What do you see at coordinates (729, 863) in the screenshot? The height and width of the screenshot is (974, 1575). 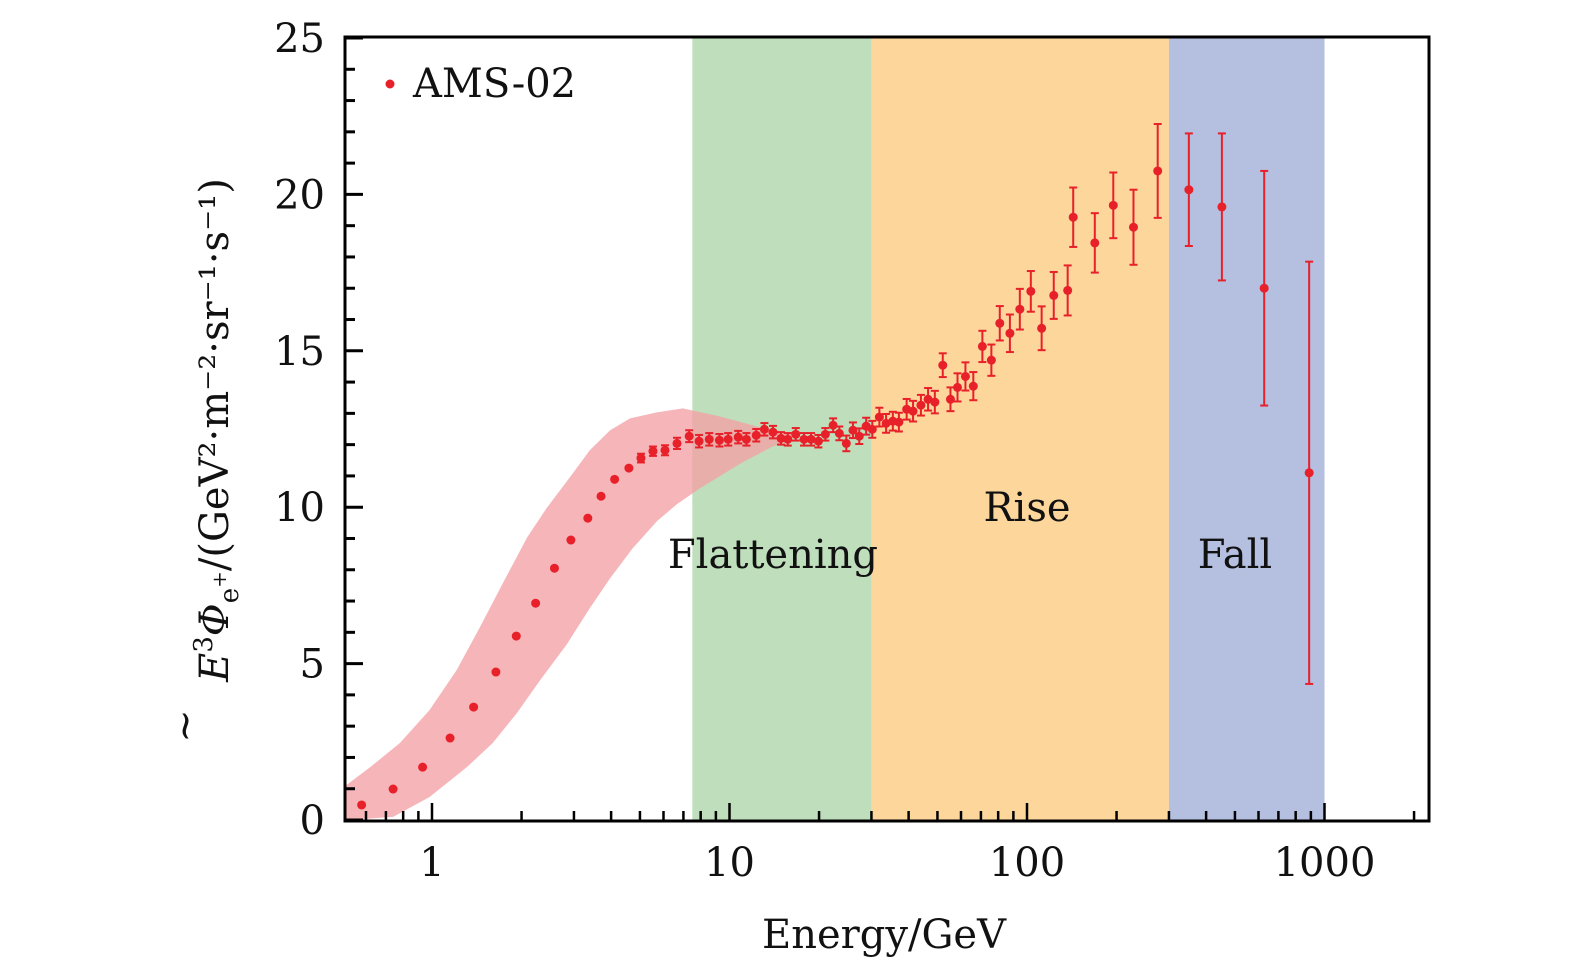 I see `x-tick-label: 10` at bounding box center [729, 863].